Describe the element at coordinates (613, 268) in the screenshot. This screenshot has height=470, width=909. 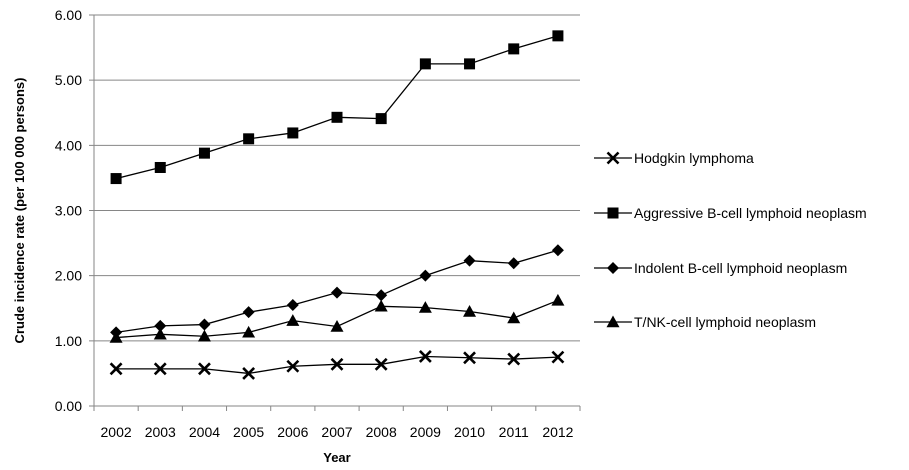
I see `legend-marker-indolent-b-cell-lymphoid-neoplasm` at that location.